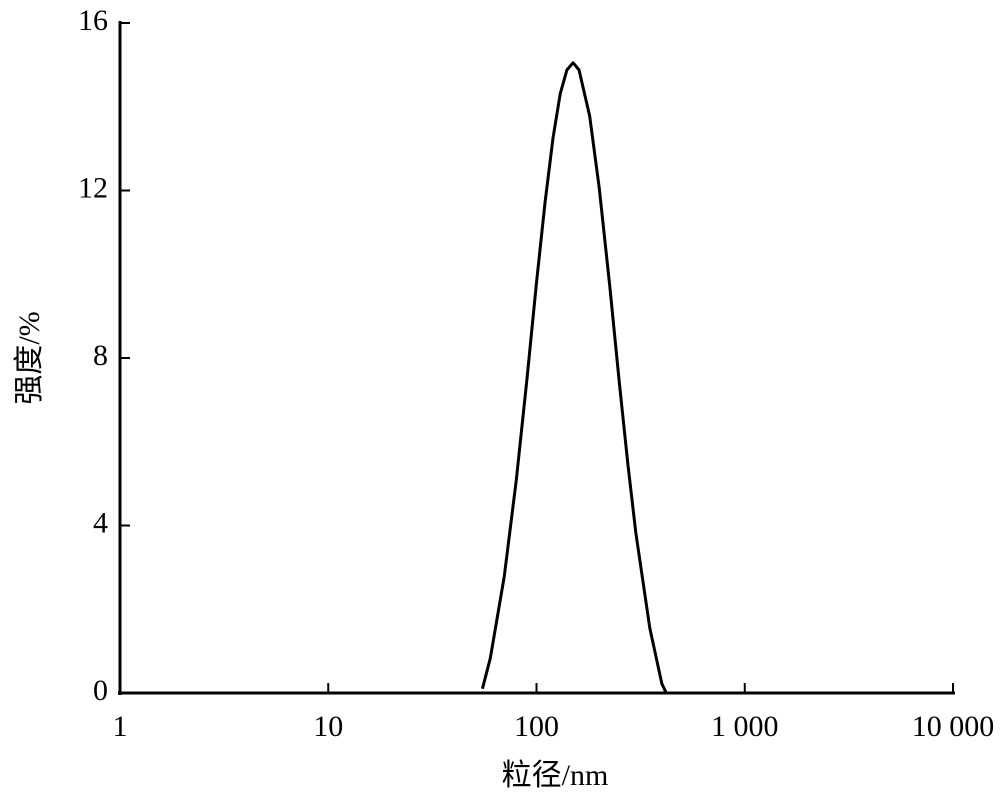 The height and width of the screenshot is (811, 1000). What do you see at coordinates (29, 357) in the screenshot?
I see `y-axis-label: 强度/%` at bounding box center [29, 357].